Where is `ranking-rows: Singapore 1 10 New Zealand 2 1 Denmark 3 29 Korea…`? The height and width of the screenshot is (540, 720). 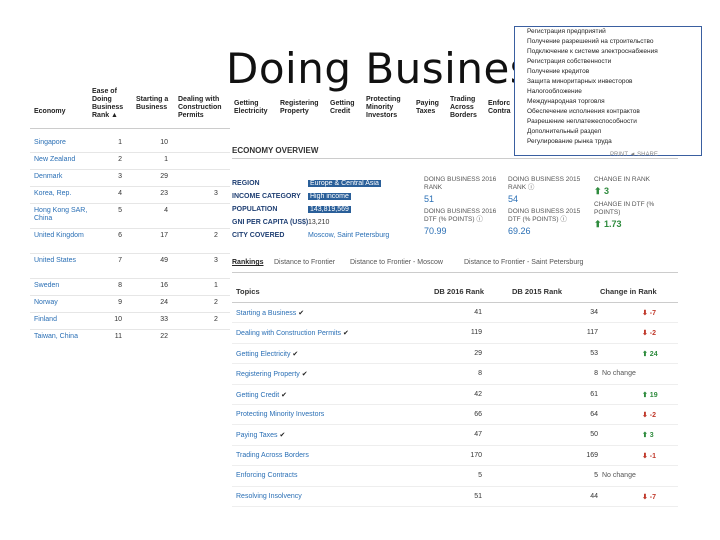
ranking-rows: Singapore 1 10 New Zealand 2 1 Denmark 3 29 Korea… is located at coordinates (130, 243).